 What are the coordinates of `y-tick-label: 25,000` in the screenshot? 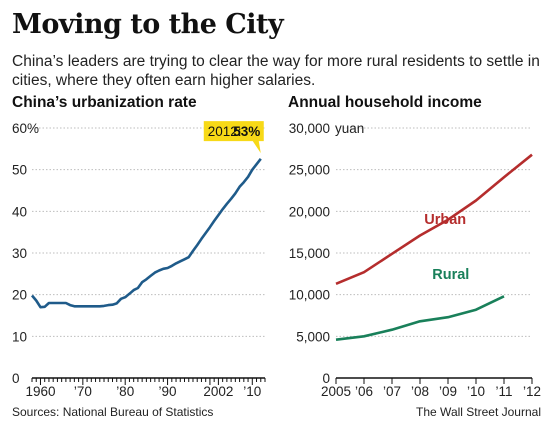 It's located at (309, 170).